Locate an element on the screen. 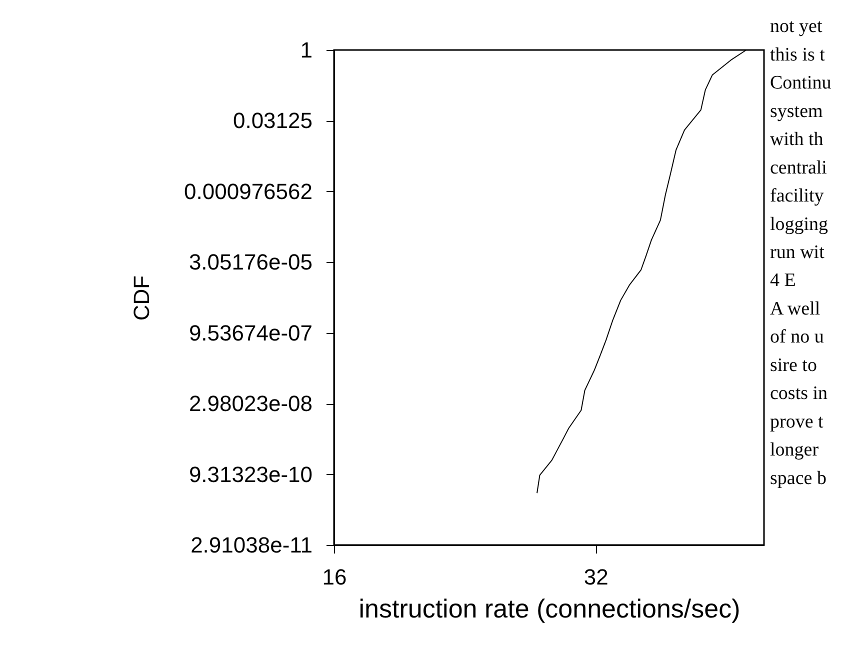  text: space b is located at coordinates (798, 478).